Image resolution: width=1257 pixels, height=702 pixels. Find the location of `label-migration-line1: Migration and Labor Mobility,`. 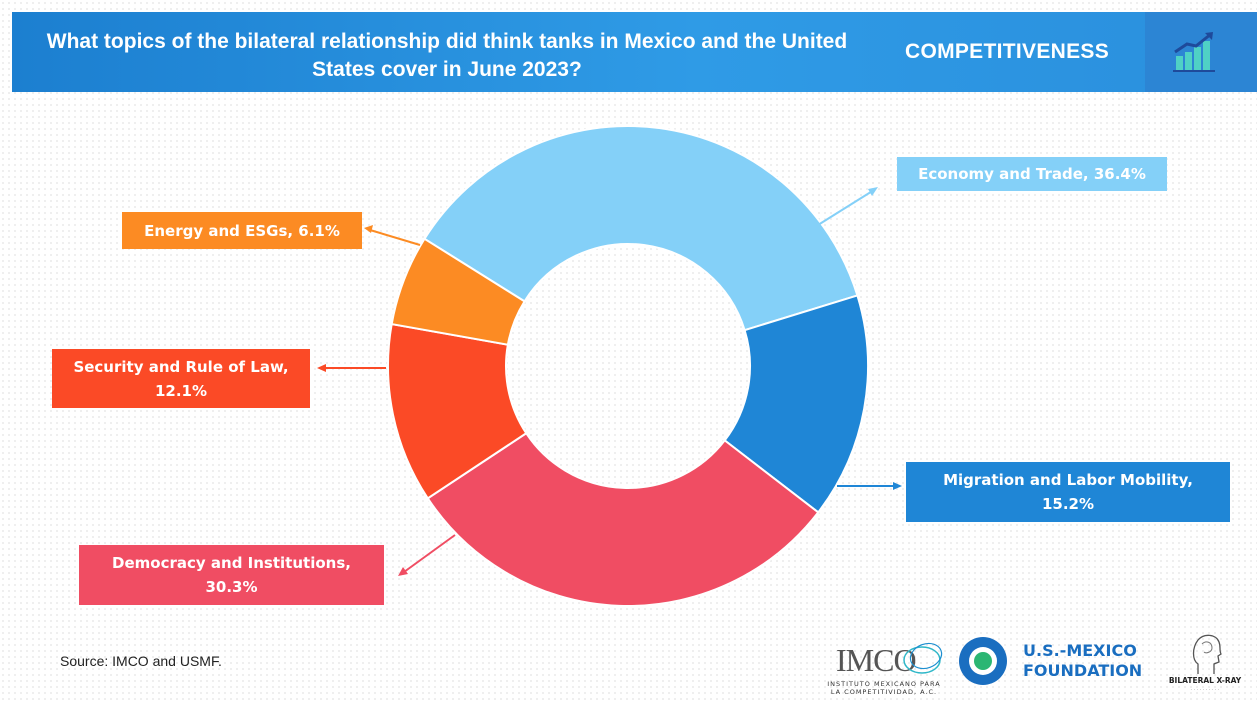

label-migration-line1: Migration and Labor Mobility, is located at coordinates (1068, 480).